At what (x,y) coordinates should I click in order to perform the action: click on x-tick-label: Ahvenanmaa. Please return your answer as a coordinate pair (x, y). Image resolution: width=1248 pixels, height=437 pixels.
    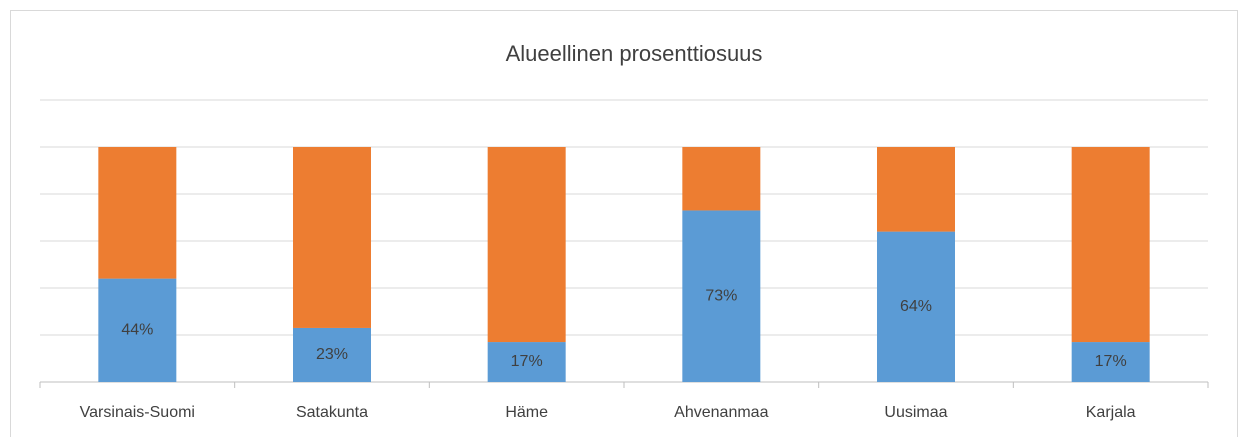
    Looking at the image, I should click on (721, 412).